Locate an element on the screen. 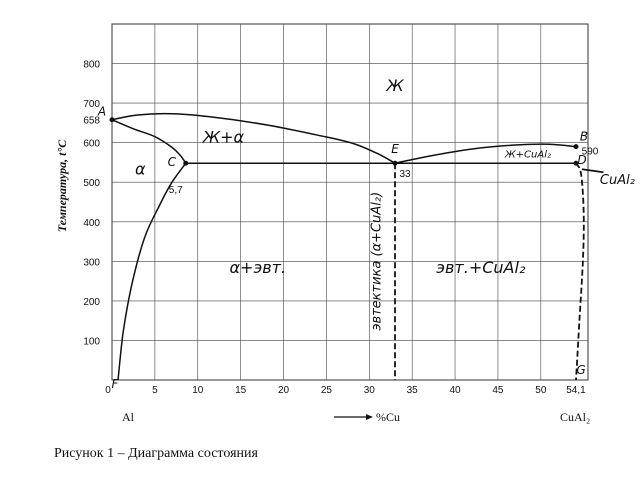 This screenshot has width=643, height=481. x-axis-arrow is located at coordinates (353, 417).